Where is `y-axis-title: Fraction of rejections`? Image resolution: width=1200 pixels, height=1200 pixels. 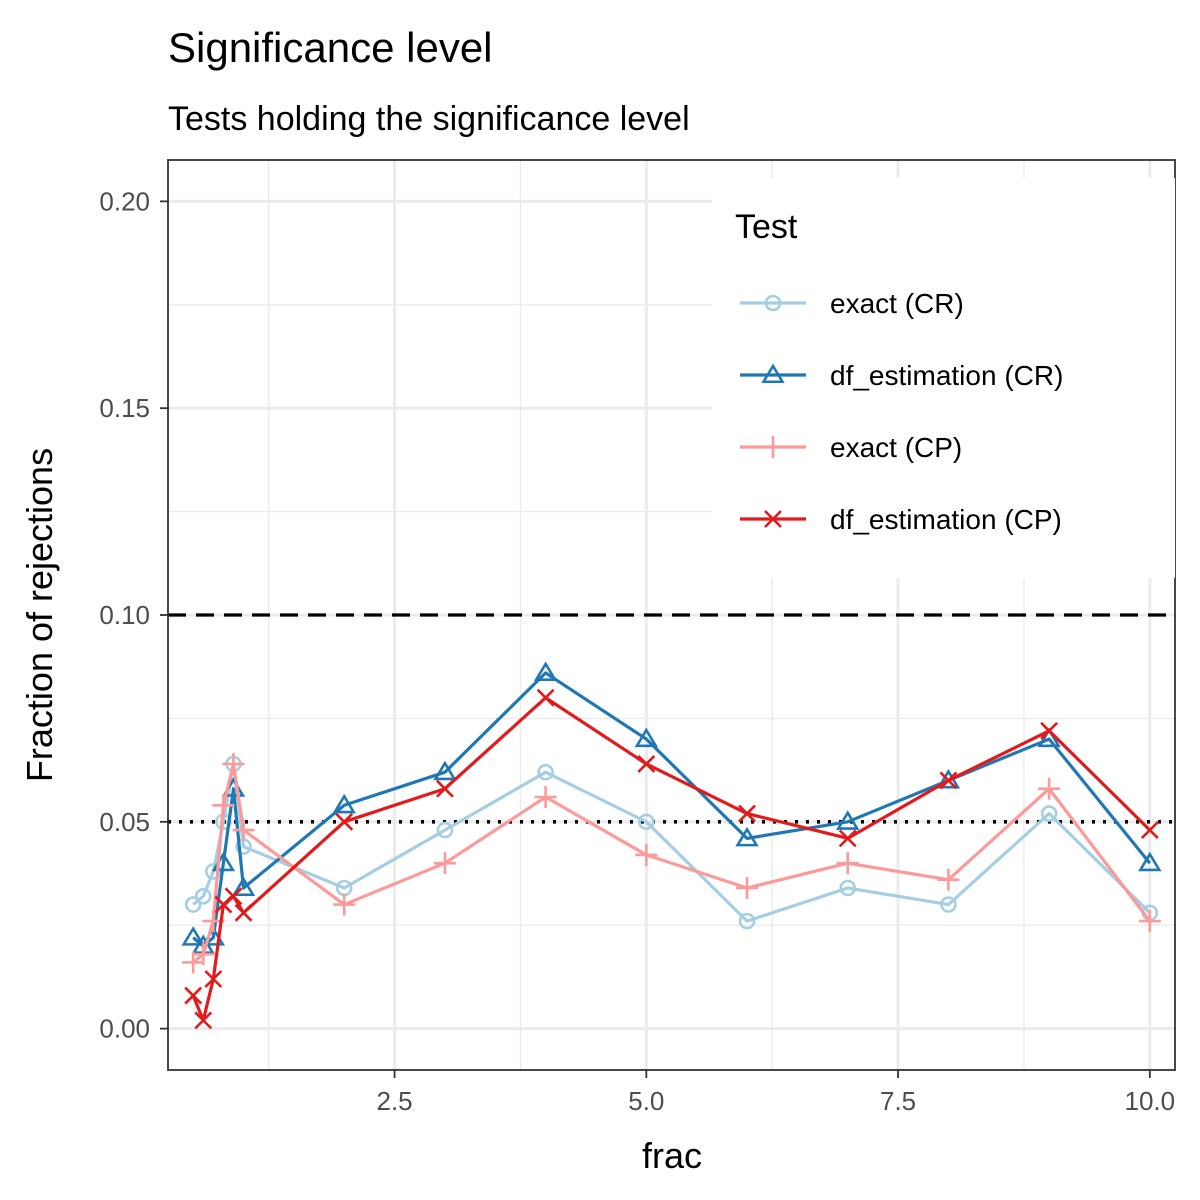 y-axis-title: Fraction of rejections is located at coordinates (39, 615).